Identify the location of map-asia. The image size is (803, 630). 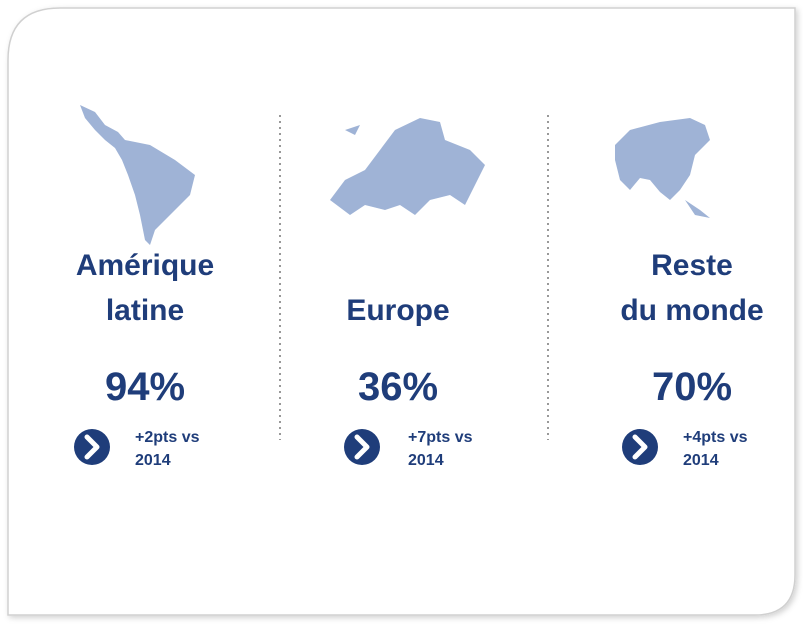
(662, 168).